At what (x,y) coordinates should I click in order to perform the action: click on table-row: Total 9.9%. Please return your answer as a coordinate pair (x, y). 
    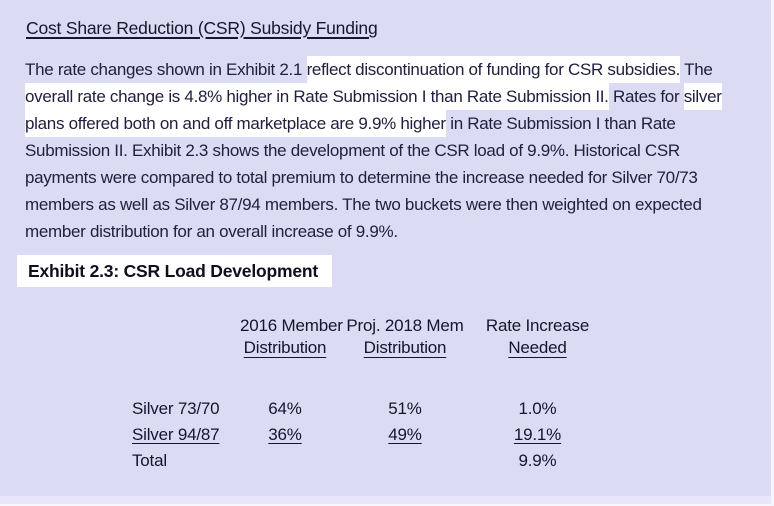
    Looking at the image, I should click on (453, 461).